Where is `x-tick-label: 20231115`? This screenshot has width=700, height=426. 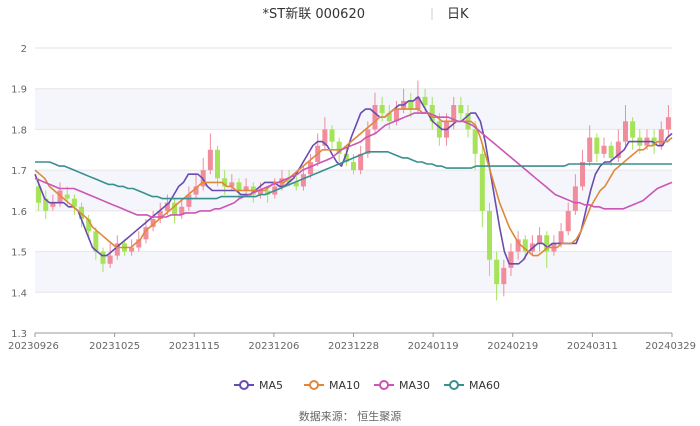 x-tick-label: 20231115 is located at coordinates (194, 346).